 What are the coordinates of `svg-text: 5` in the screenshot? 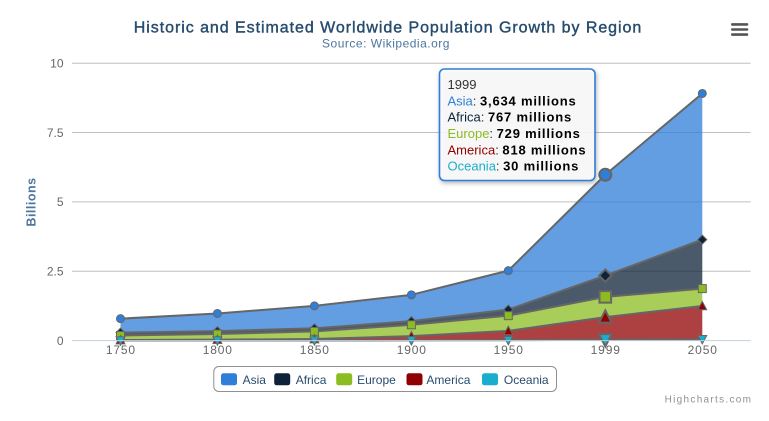 It's located at (60, 202).